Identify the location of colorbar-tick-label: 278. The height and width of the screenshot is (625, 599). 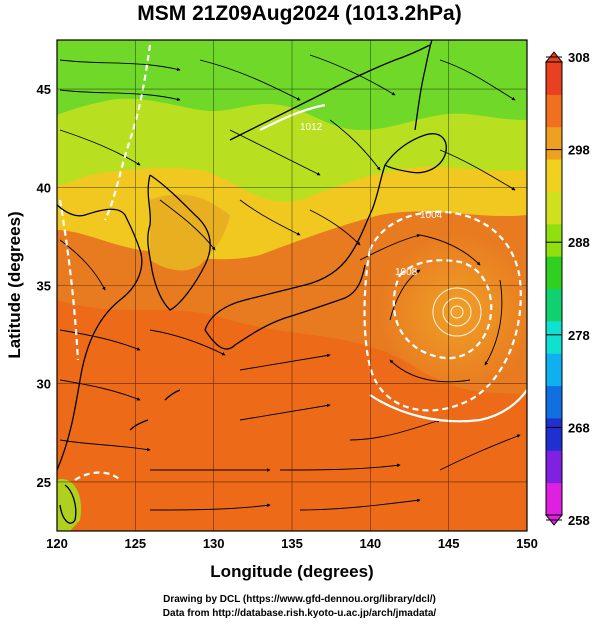
(579, 335).